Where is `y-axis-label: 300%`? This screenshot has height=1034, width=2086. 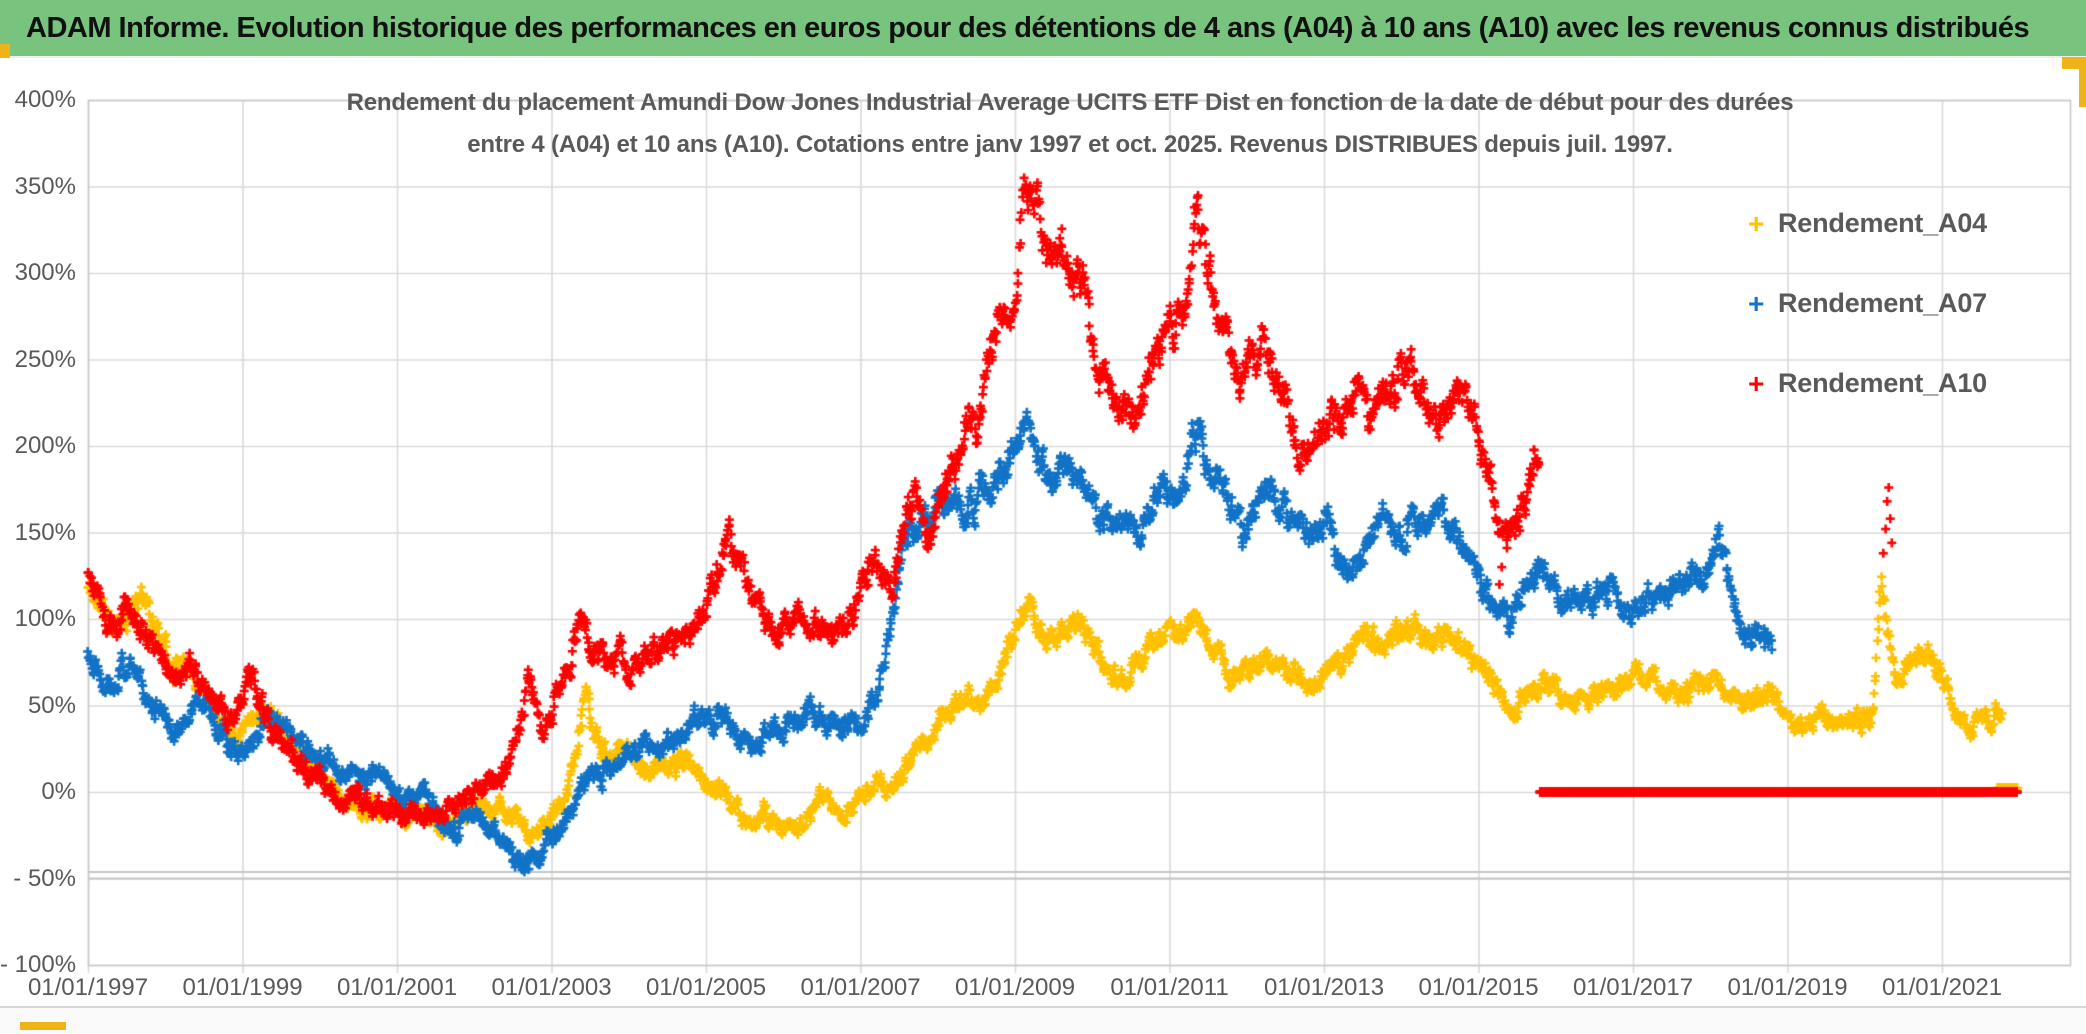
y-axis-label: 300% is located at coordinates (45, 272).